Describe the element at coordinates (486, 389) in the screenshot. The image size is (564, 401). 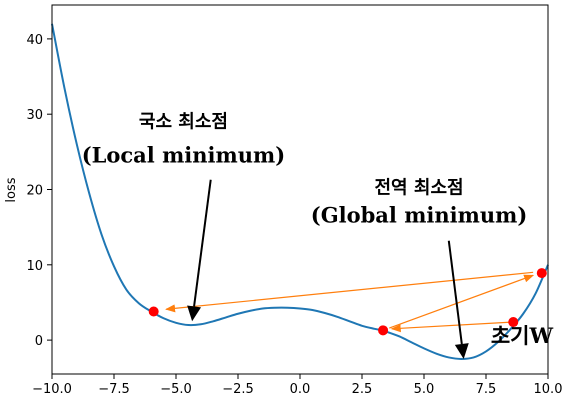
I see `x-tick-label: 7.5` at that location.